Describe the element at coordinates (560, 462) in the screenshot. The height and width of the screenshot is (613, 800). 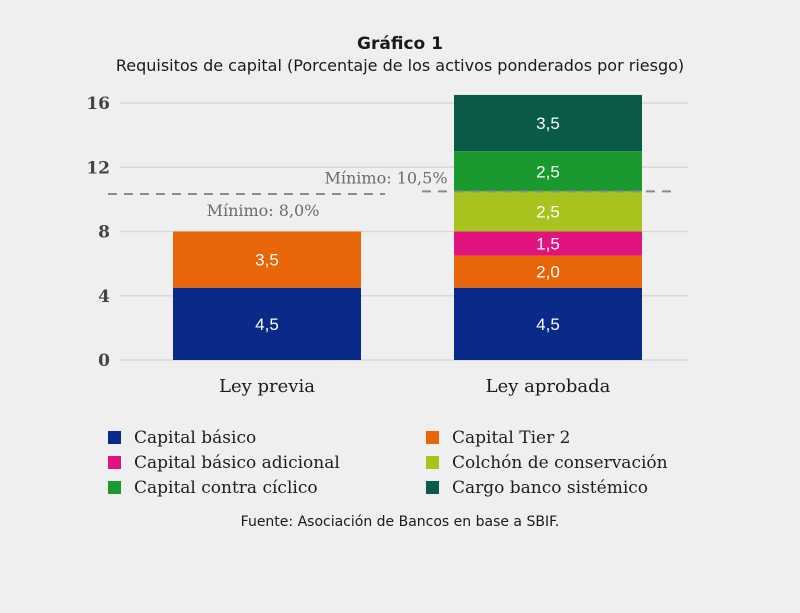
I see `legend-label: Colchón de conservación` at that location.